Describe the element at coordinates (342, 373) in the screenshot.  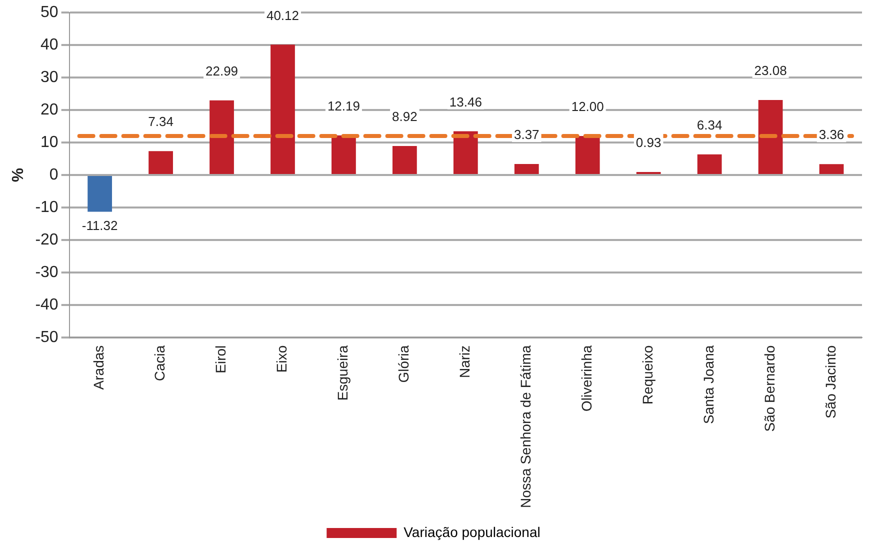
I see `x-tick-label: Esgueira` at that location.